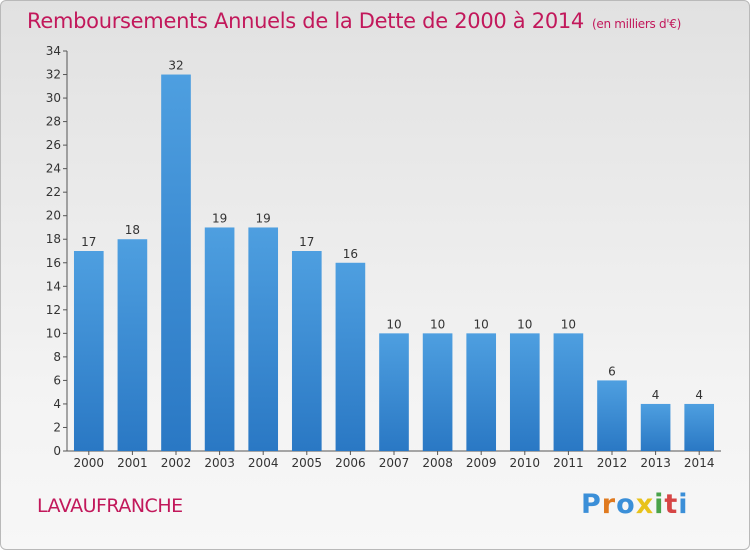 The width and height of the screenshot is (750, 551). What do you see at coordinates (53, 98) in the screenshot?
I see `y-tick-label: 30` at bounding box center [53, 98].